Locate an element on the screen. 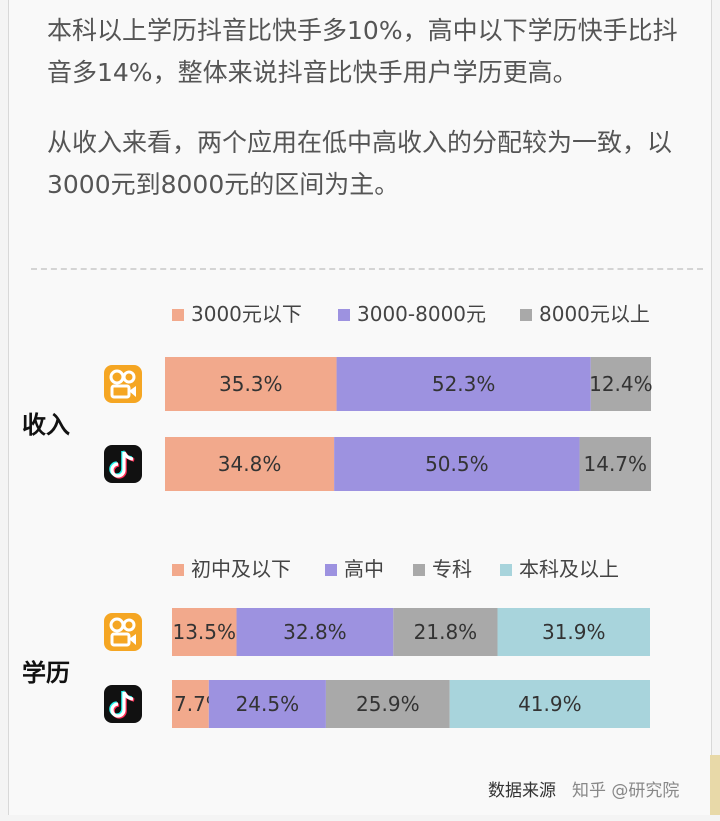  bar-label-1-1-1: 35.3% is located at coordinates (251, 384).